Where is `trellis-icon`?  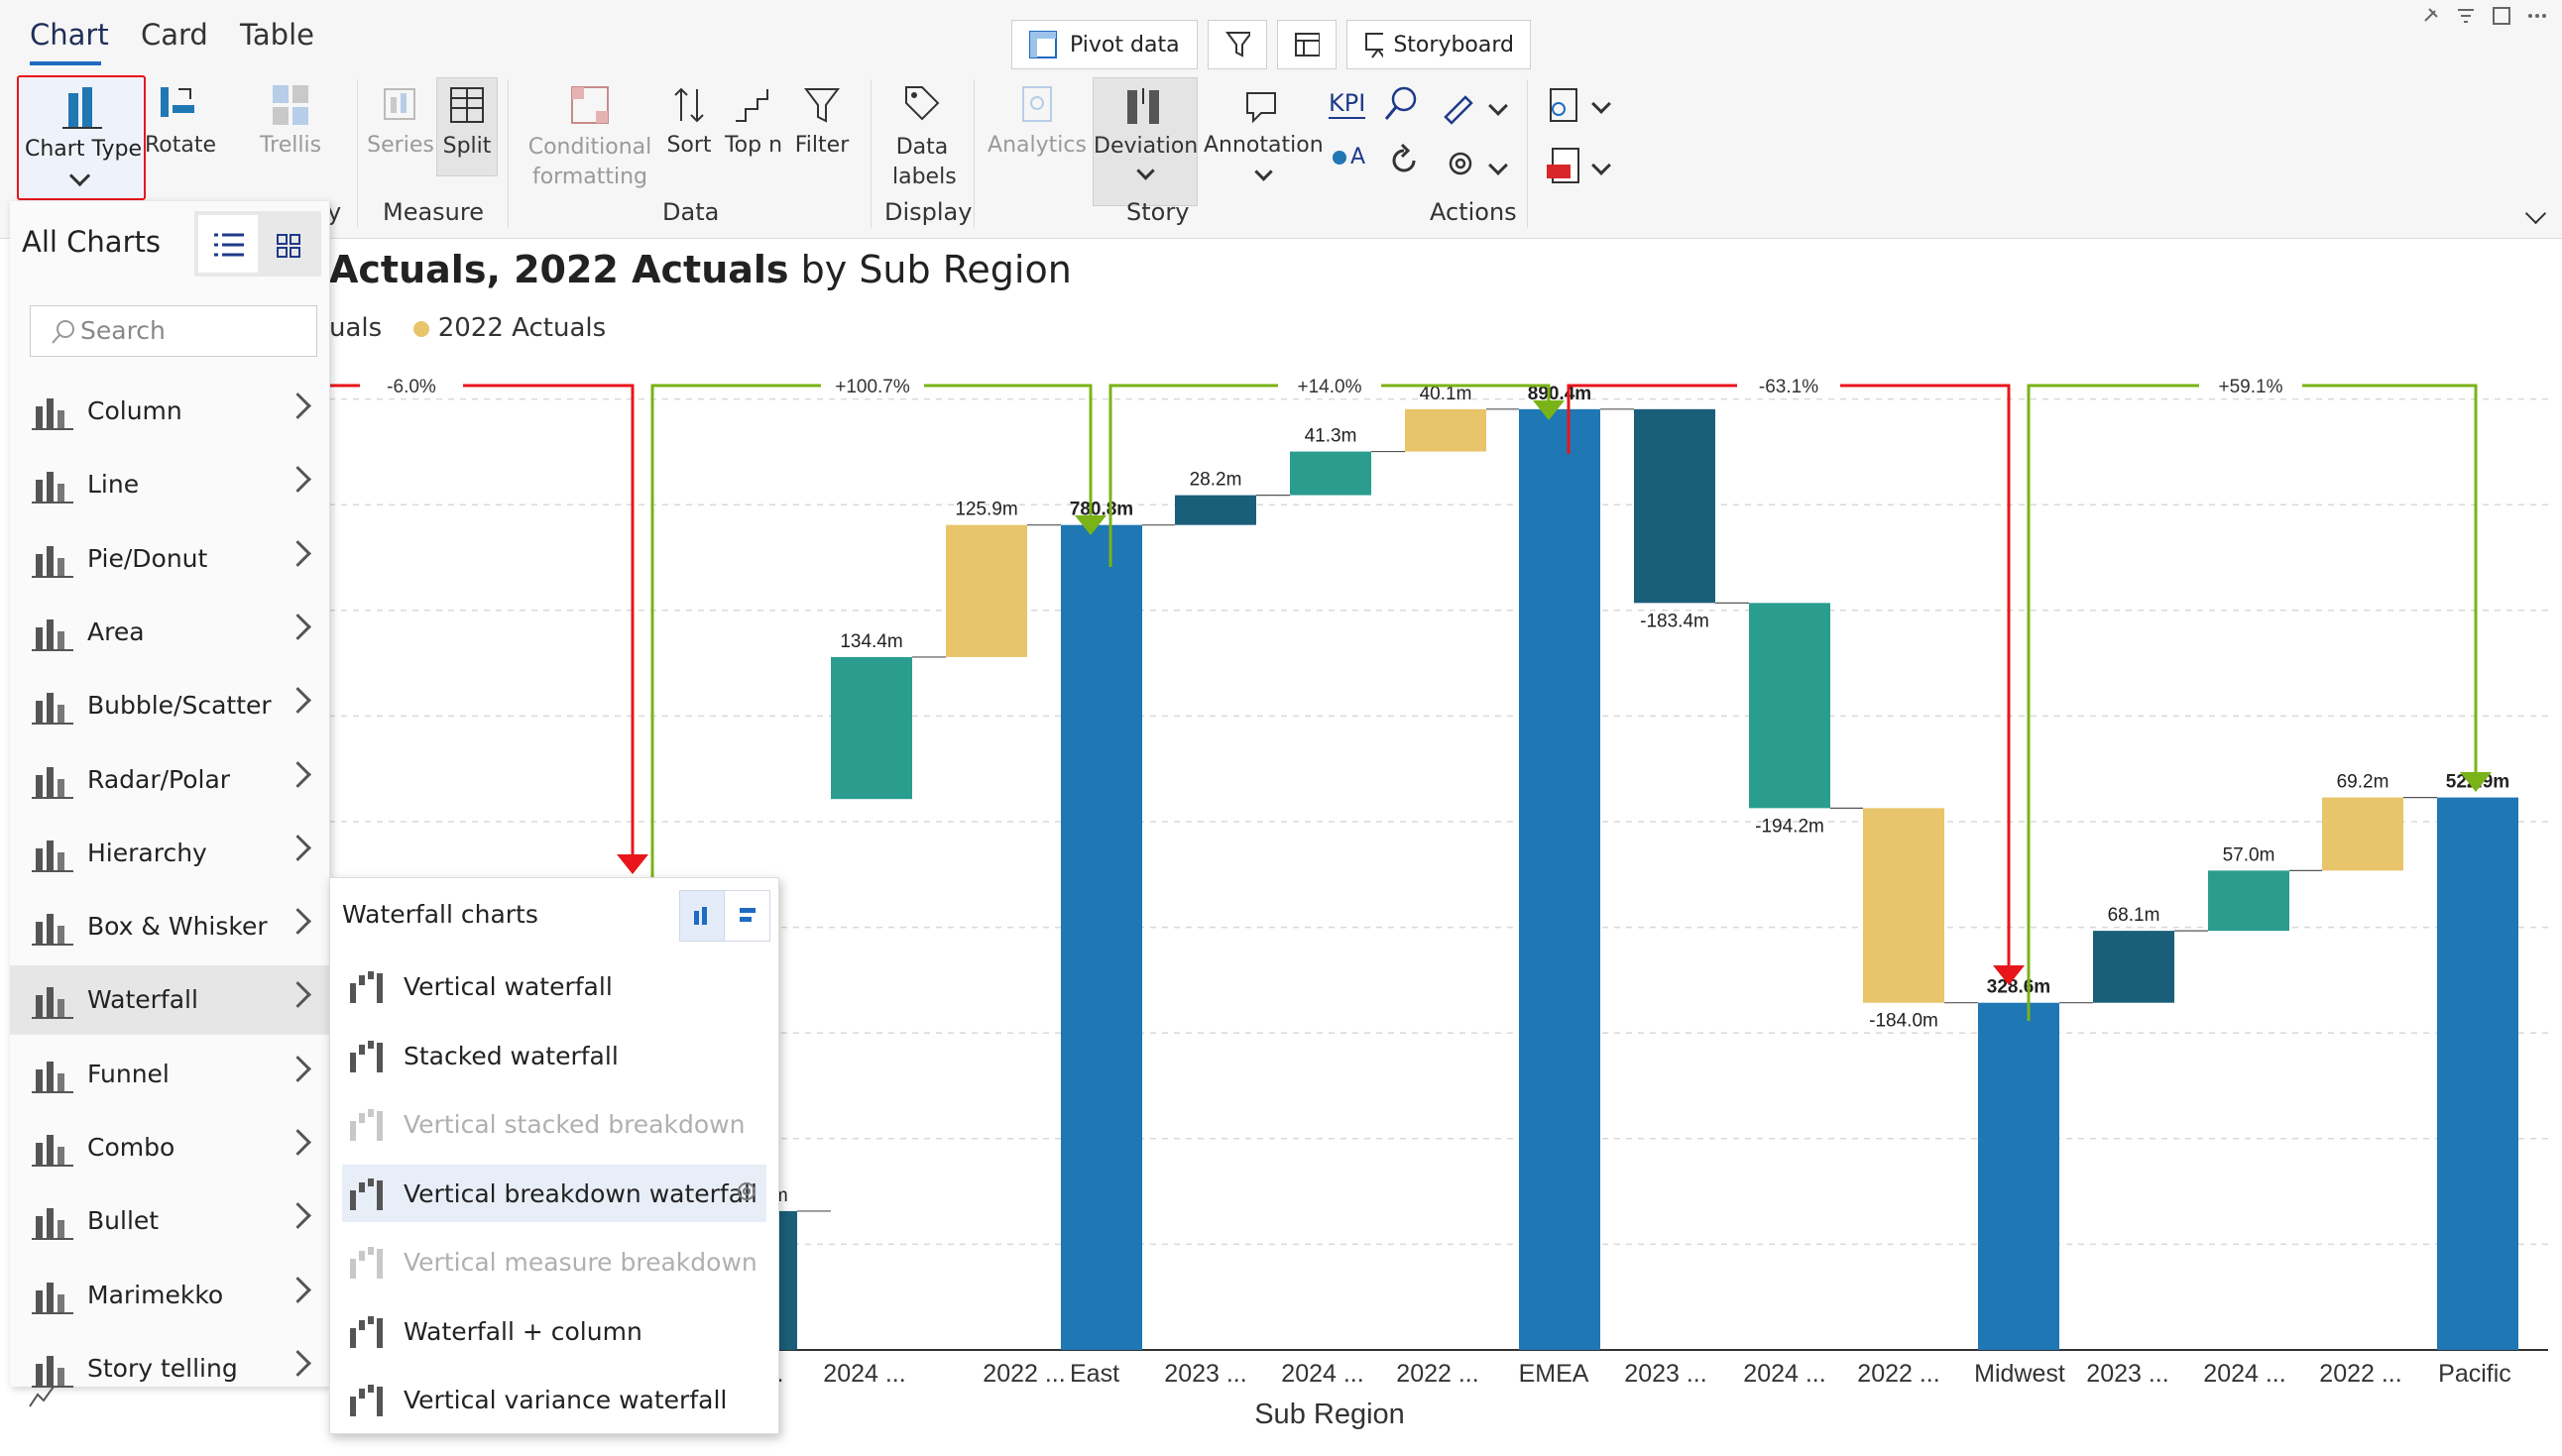 trellis-icon is located at coordinates (290, 105).